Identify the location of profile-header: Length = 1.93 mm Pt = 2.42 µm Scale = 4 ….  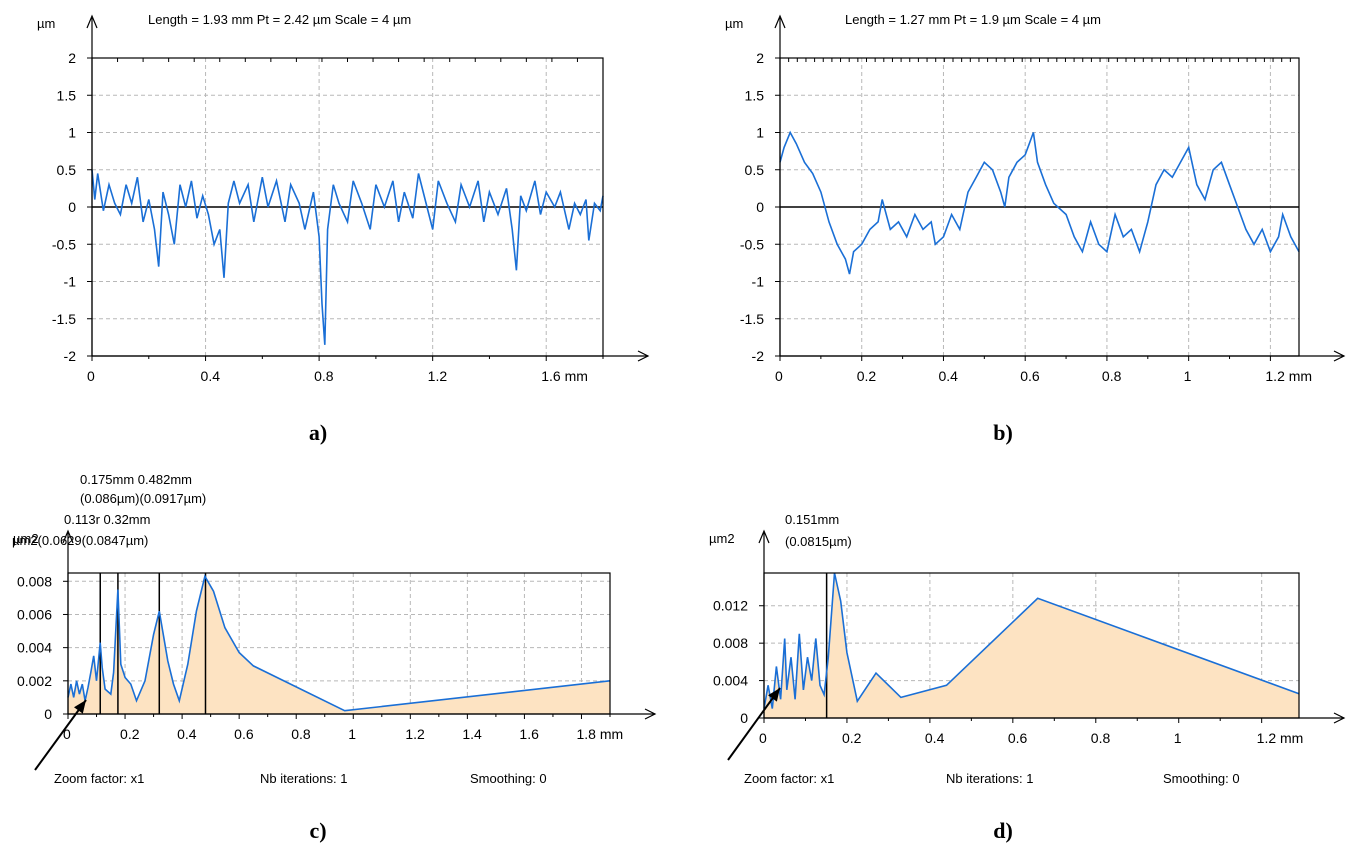
(279, 19).